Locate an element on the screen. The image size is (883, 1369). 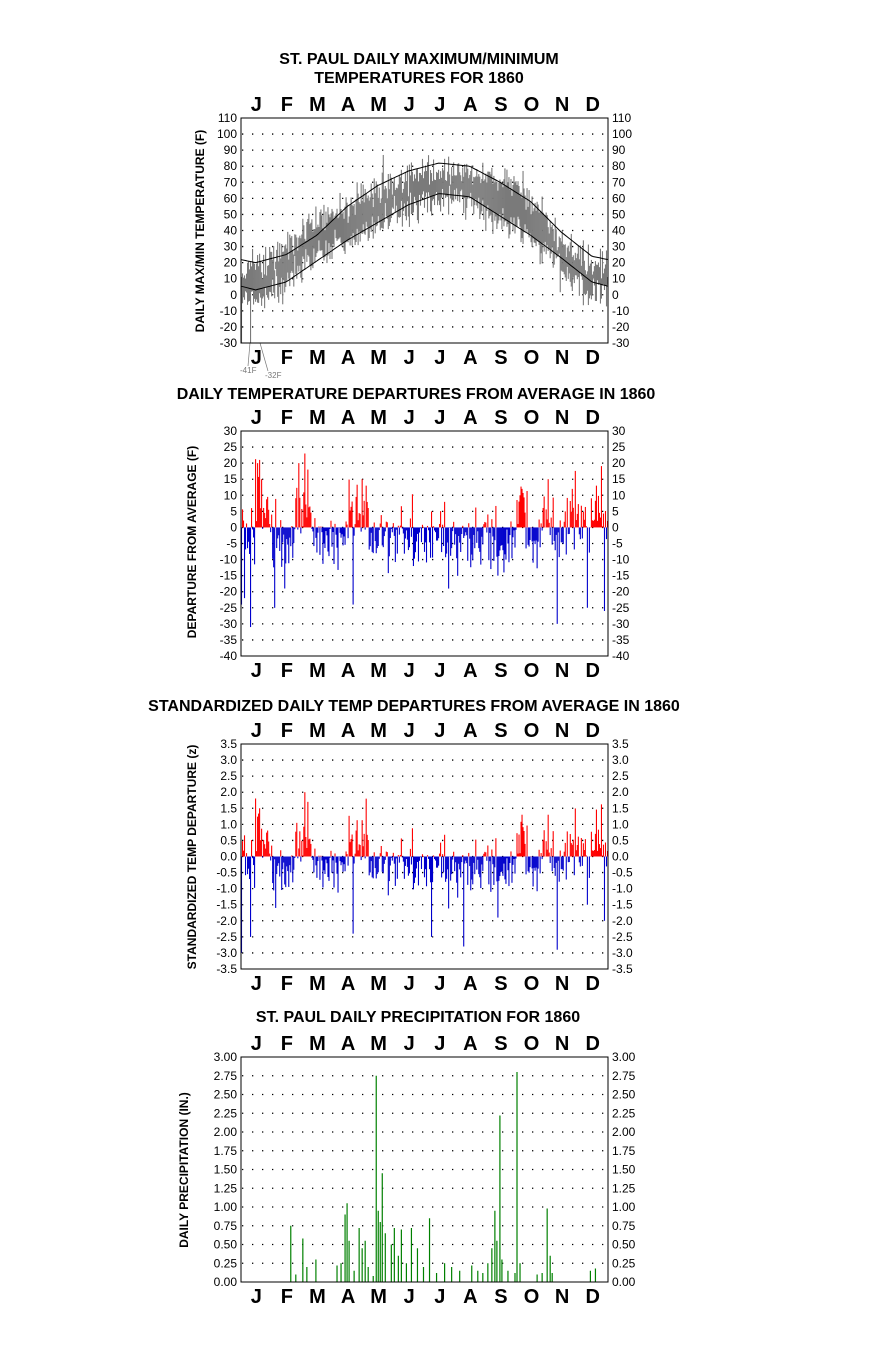
y-tick-label-right: 2.00 is located at coordinates (624, 1132).